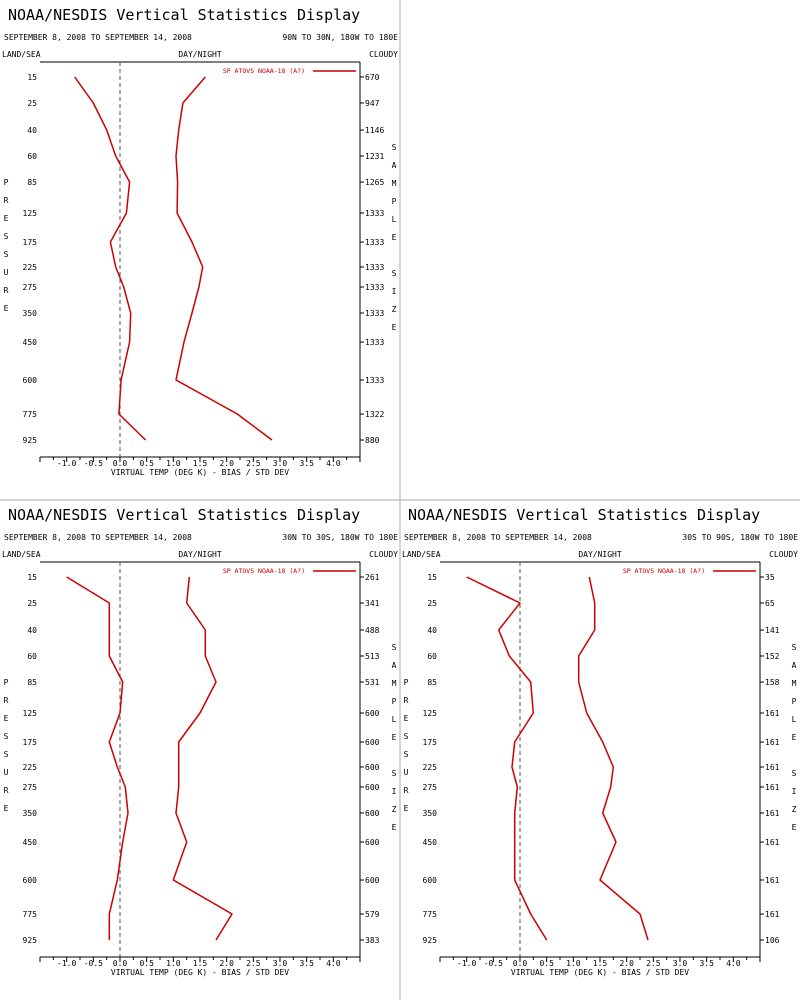 This screenshot has width=800, height=1000. What do you see at coordinates (520, 963) in the screenshot?
I see `x-tick-label: 0.0` at bounding box center [520, 963].